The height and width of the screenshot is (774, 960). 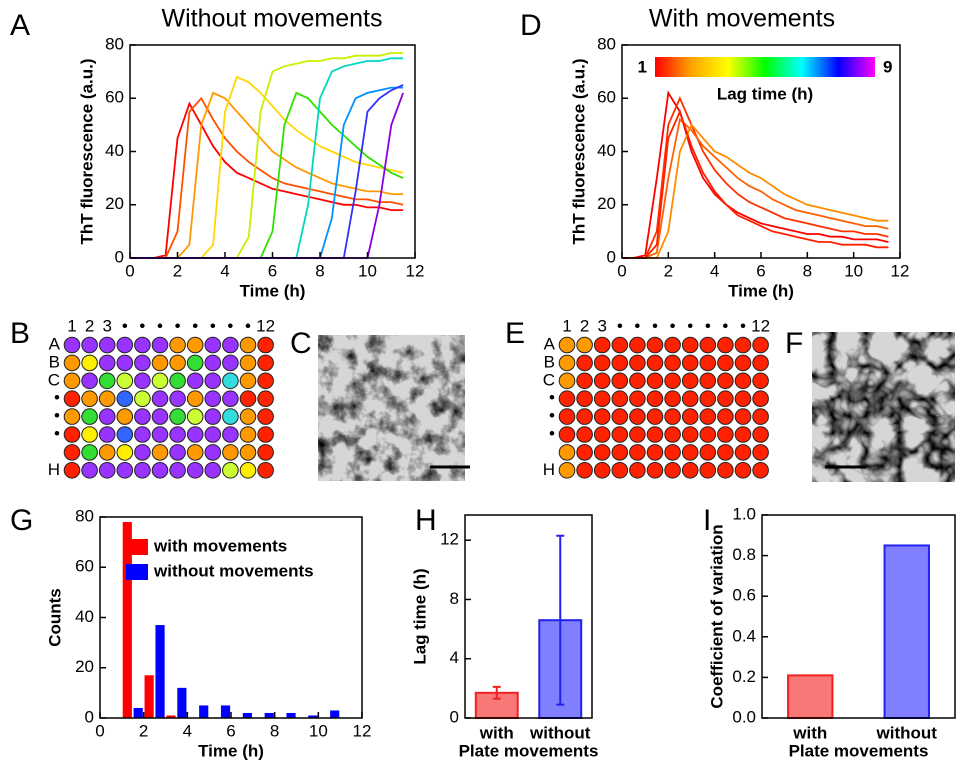 What do you see at coordinates (566, 325) in the screenshot?
I see `column-label: 1` at bounding box center [566, 325].